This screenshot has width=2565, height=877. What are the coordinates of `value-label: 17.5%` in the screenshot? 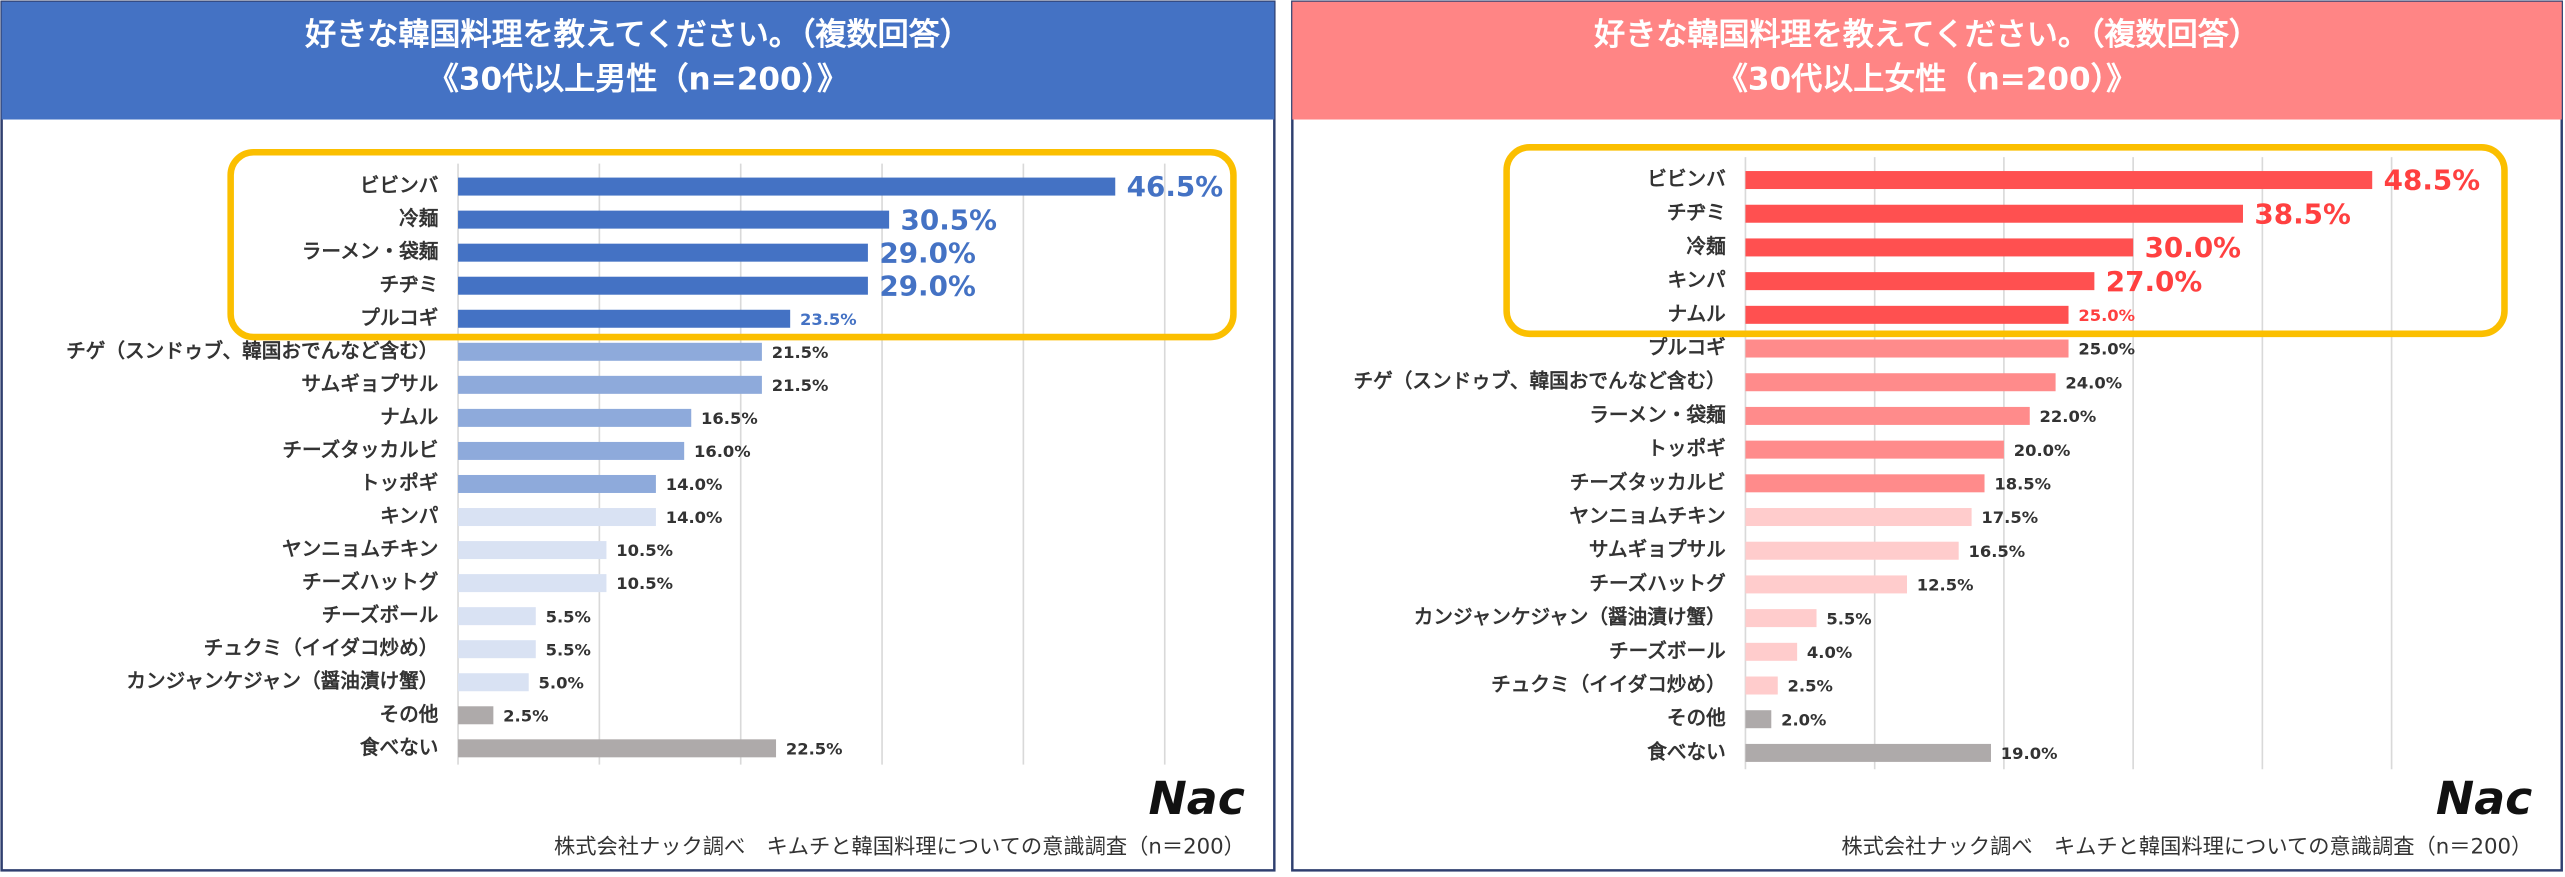 It's located at (2009, 517).